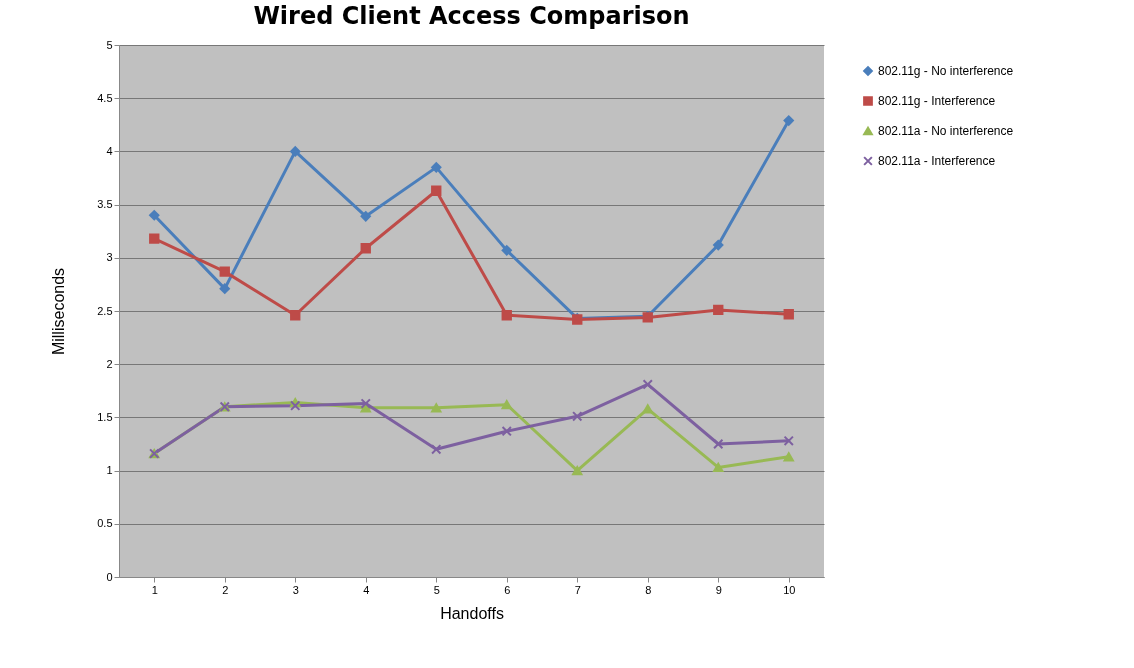  Describe the element at coordinates (105, 97) in the screenshot. I see `y-tick-label: 4.5` at that location.